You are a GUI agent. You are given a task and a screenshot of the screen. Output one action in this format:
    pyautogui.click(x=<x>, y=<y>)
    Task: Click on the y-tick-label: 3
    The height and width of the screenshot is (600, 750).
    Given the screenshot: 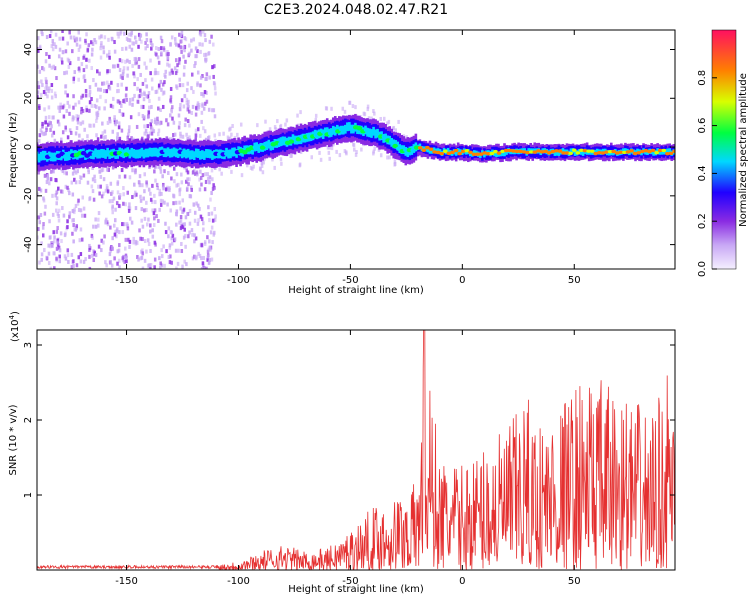 What is the action you would take?
    pyautogui.click(x=28, y=345)
    